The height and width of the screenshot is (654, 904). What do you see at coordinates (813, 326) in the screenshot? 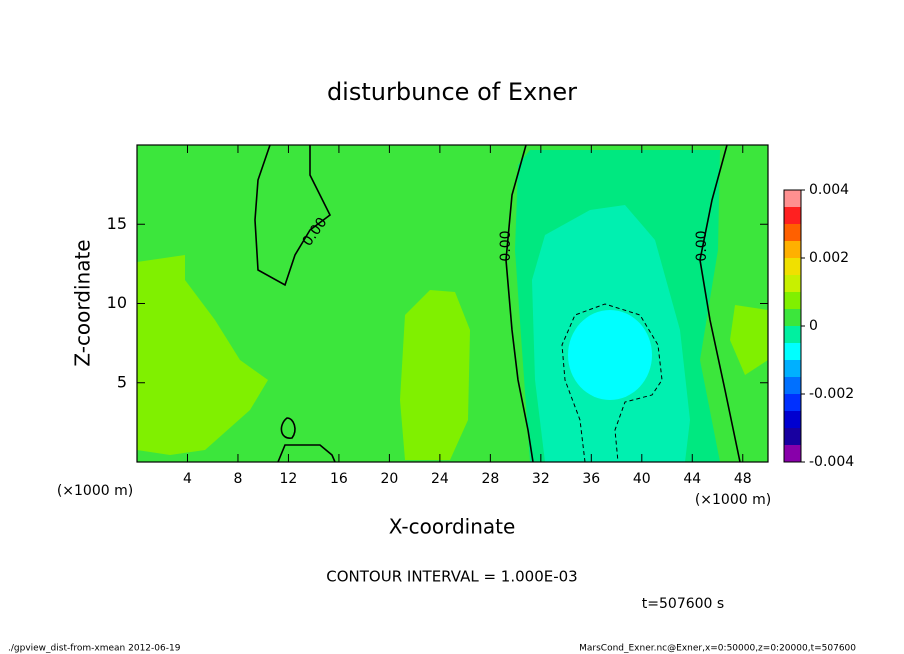
I see `colorbar-tick-label: 0` at bounding box center [813, 326].